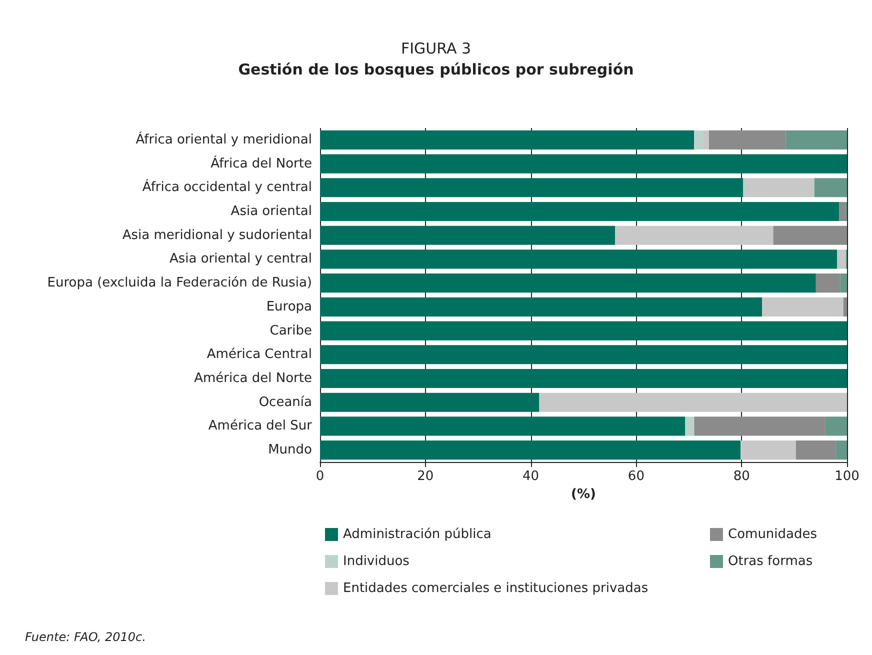 This screenshot has height=655, width=872. What do you see at coordinates (320, 476) in the screenshot?
I see `x-tick-label: 0` at bounding box center [320, 476].